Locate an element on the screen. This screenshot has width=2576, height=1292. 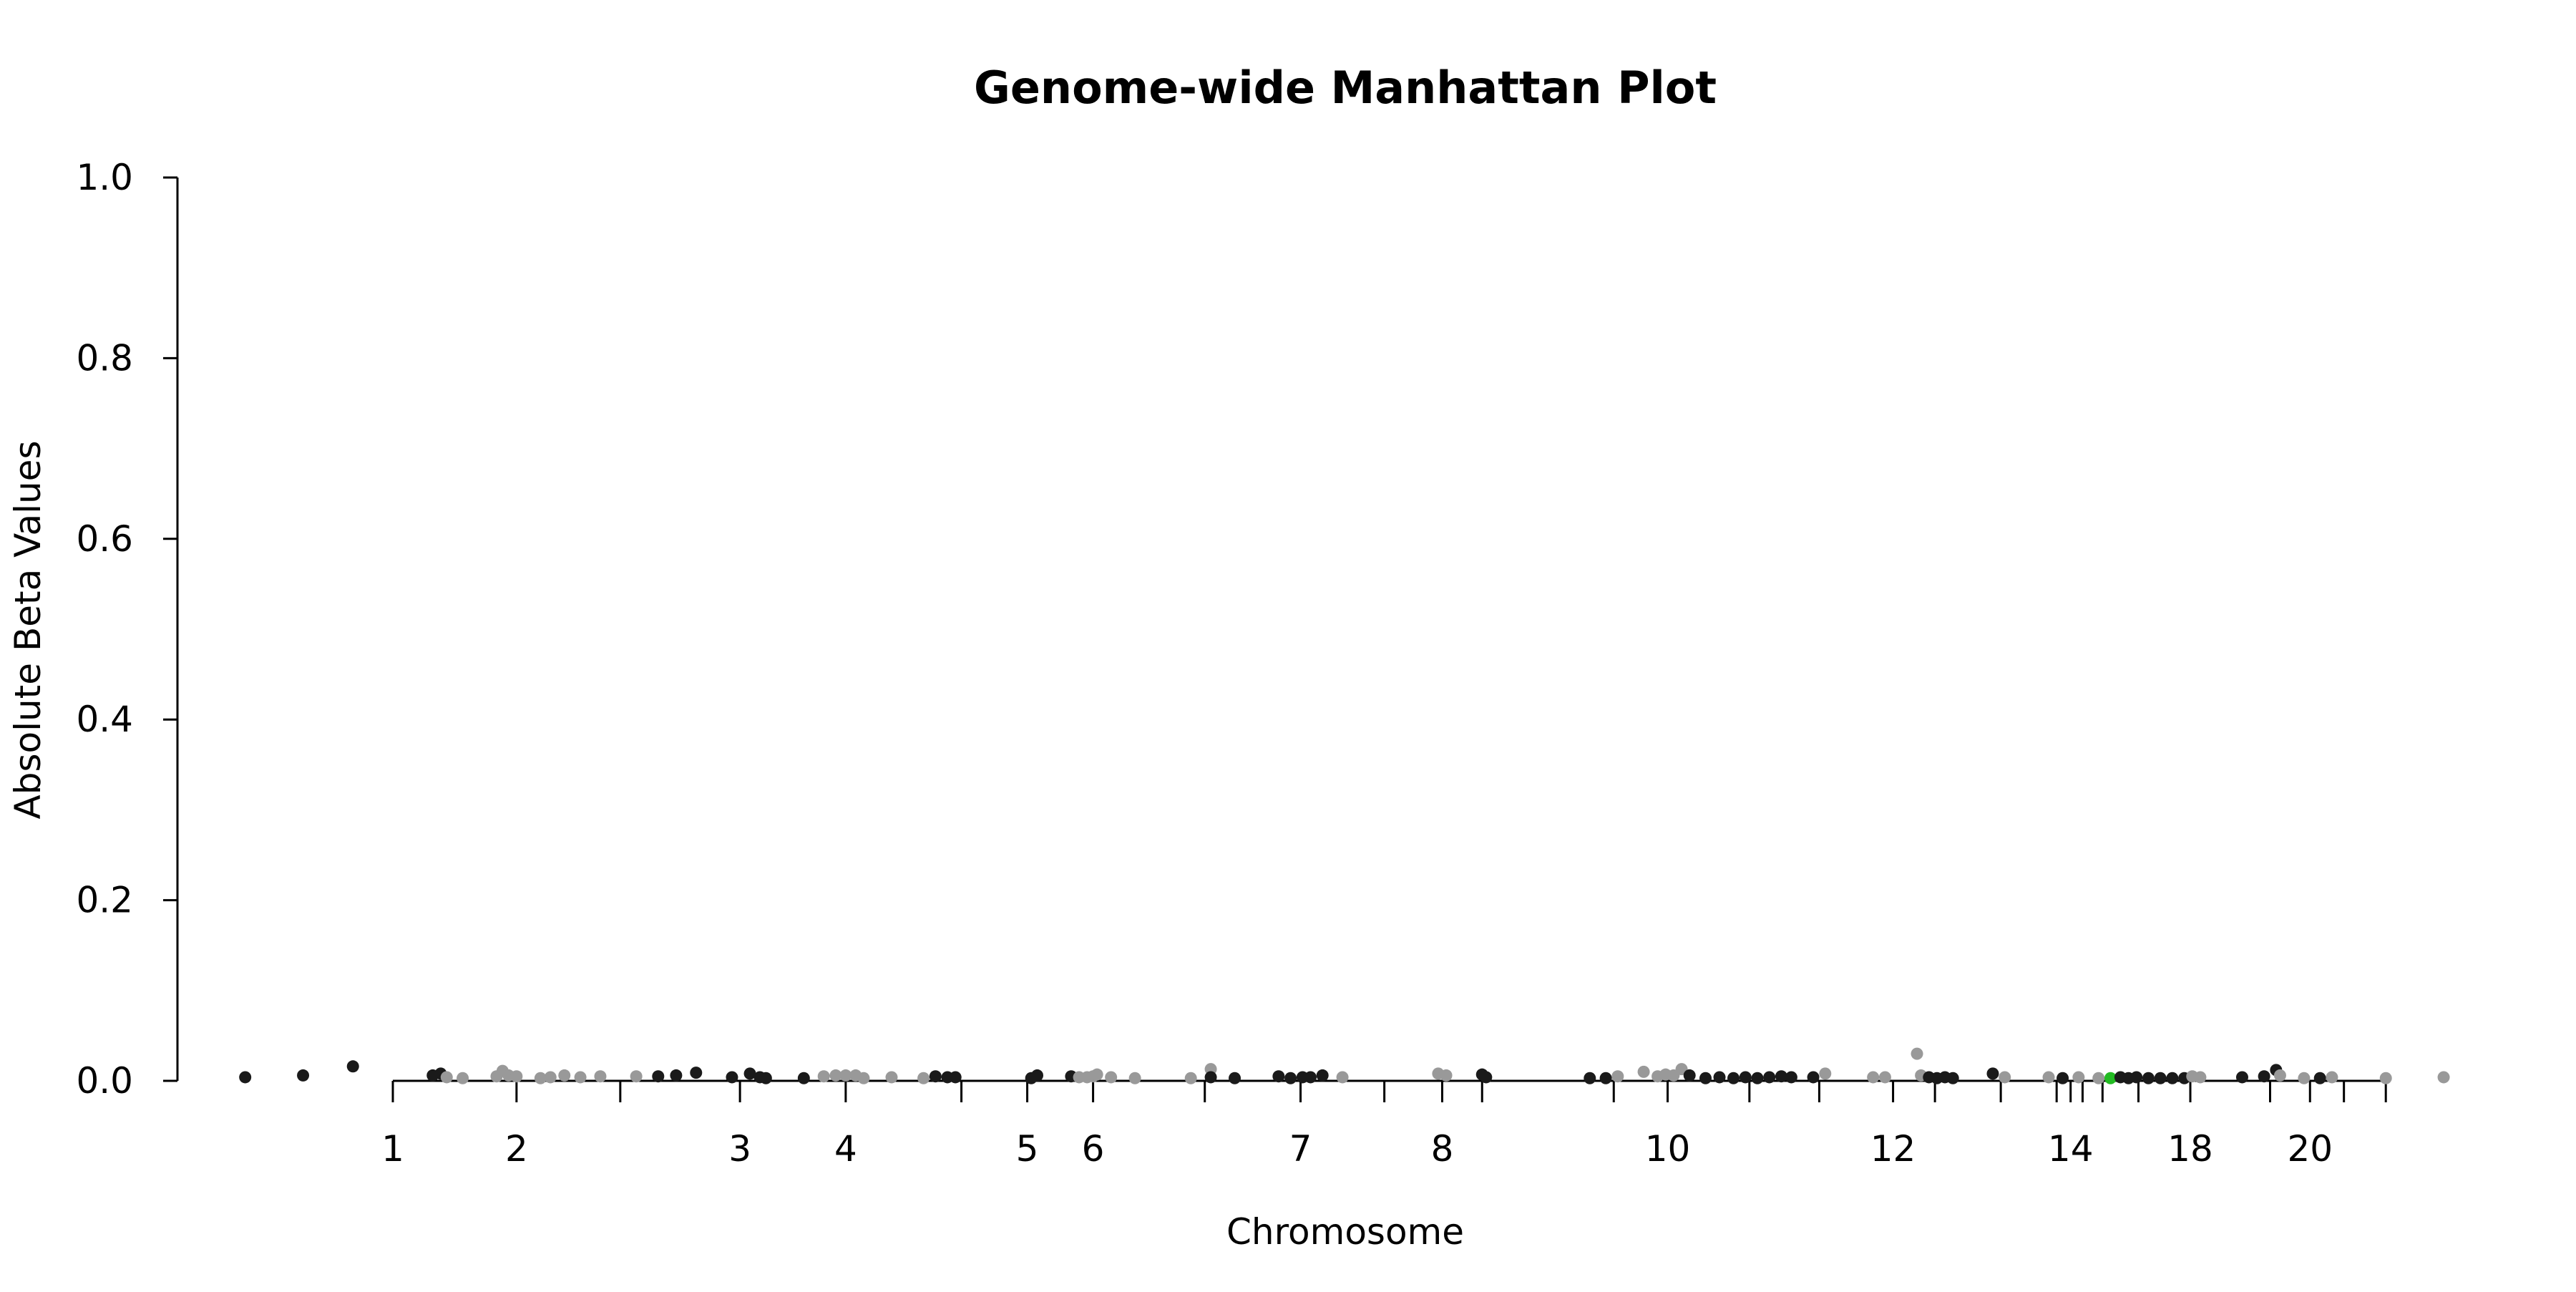
data-points is located at coordinates (1344, 1065).